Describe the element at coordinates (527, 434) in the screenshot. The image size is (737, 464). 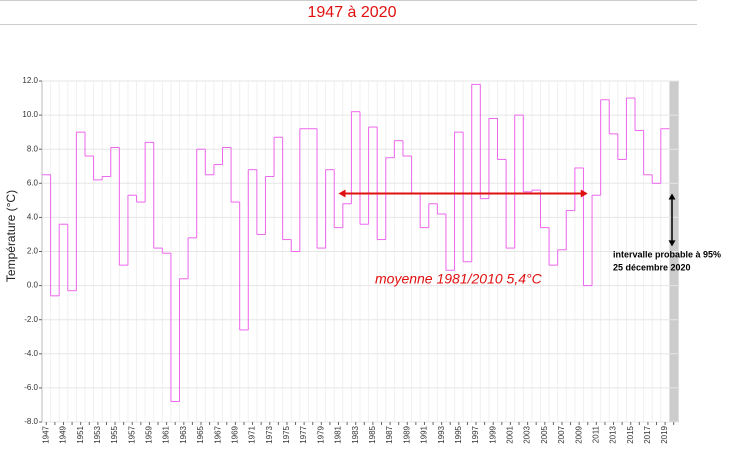
I see `x-tick-label: 2003` at that location.